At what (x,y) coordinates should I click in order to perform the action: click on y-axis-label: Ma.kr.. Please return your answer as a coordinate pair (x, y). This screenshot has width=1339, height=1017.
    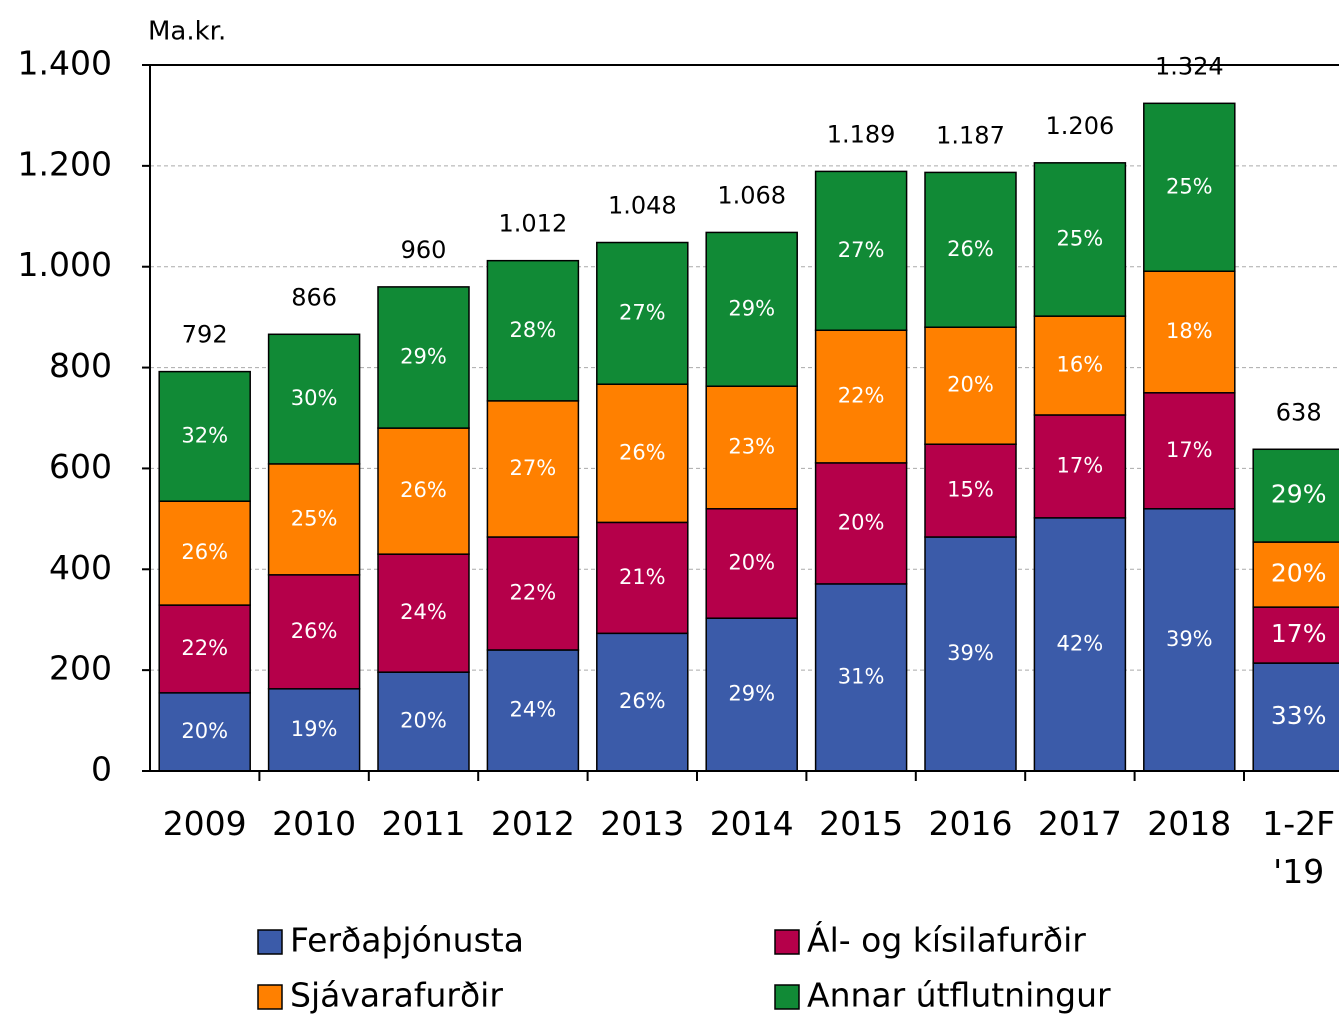
    Looking at the image, I should click on (187, 32).